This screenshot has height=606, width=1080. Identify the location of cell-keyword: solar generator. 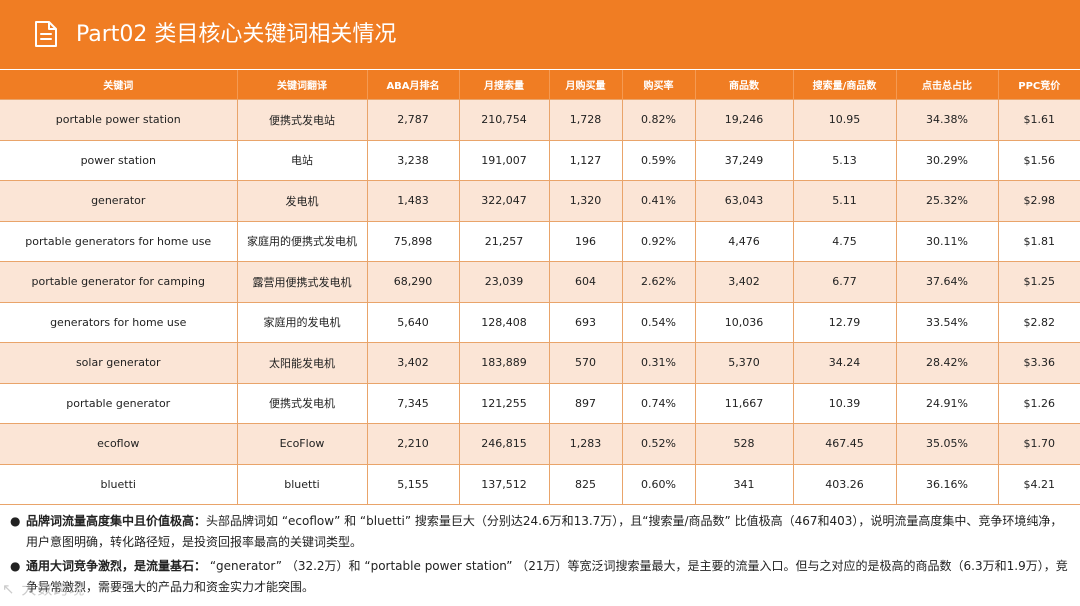
(118, 362).